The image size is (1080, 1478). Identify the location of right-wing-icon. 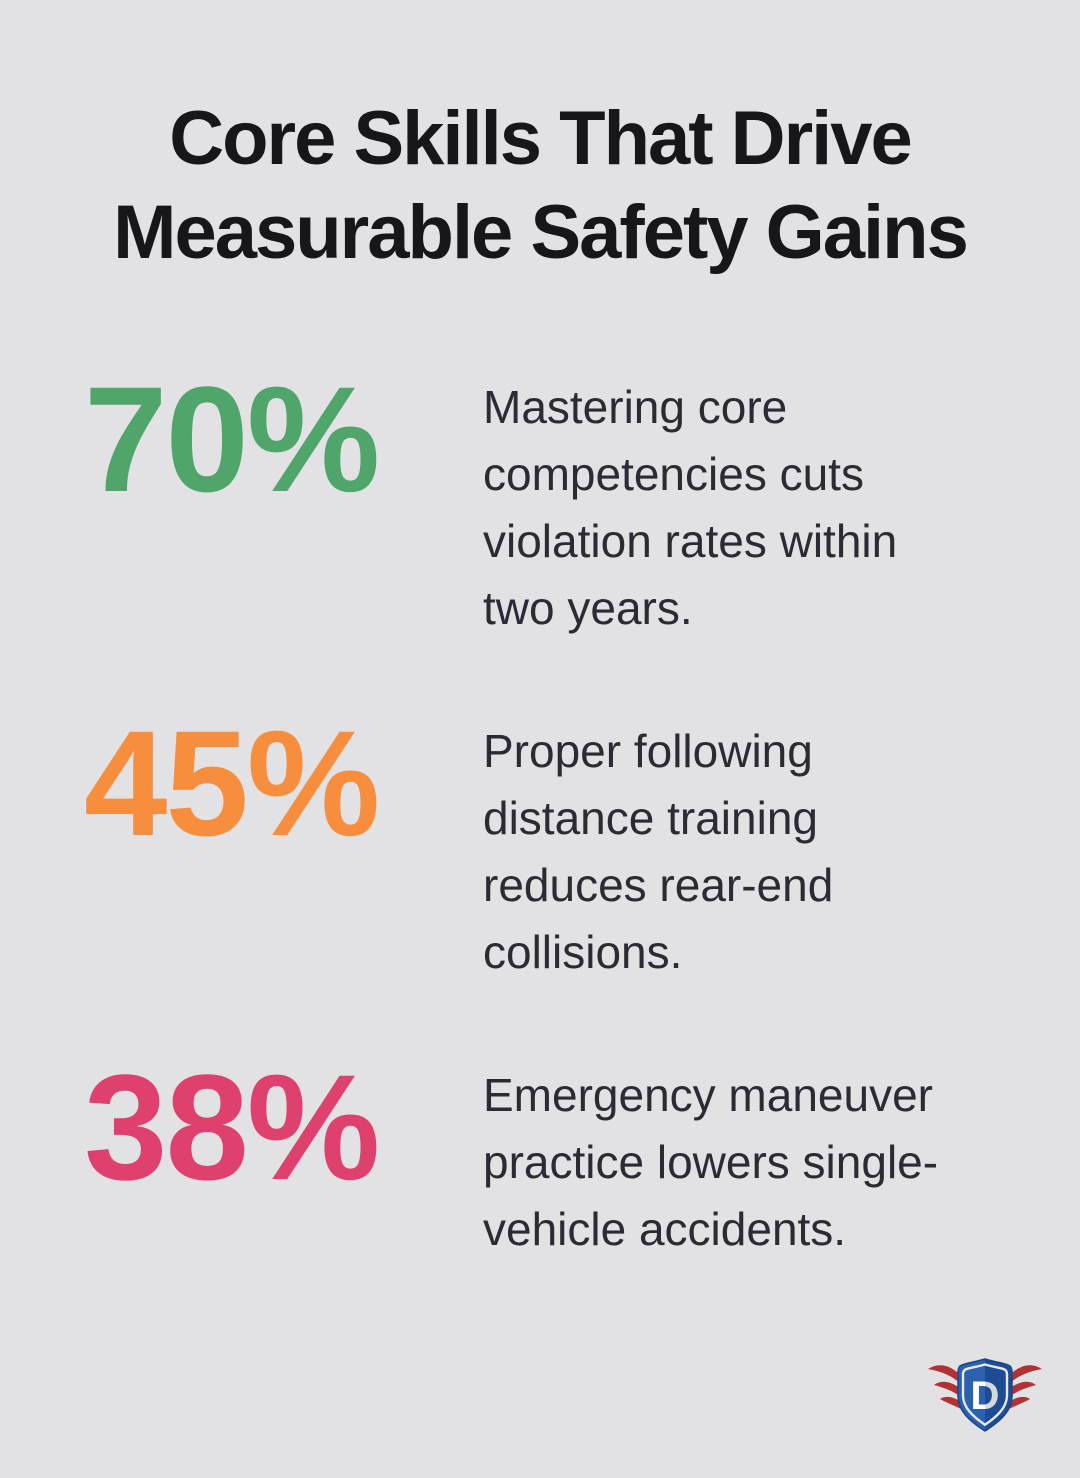
(1025, 1387).